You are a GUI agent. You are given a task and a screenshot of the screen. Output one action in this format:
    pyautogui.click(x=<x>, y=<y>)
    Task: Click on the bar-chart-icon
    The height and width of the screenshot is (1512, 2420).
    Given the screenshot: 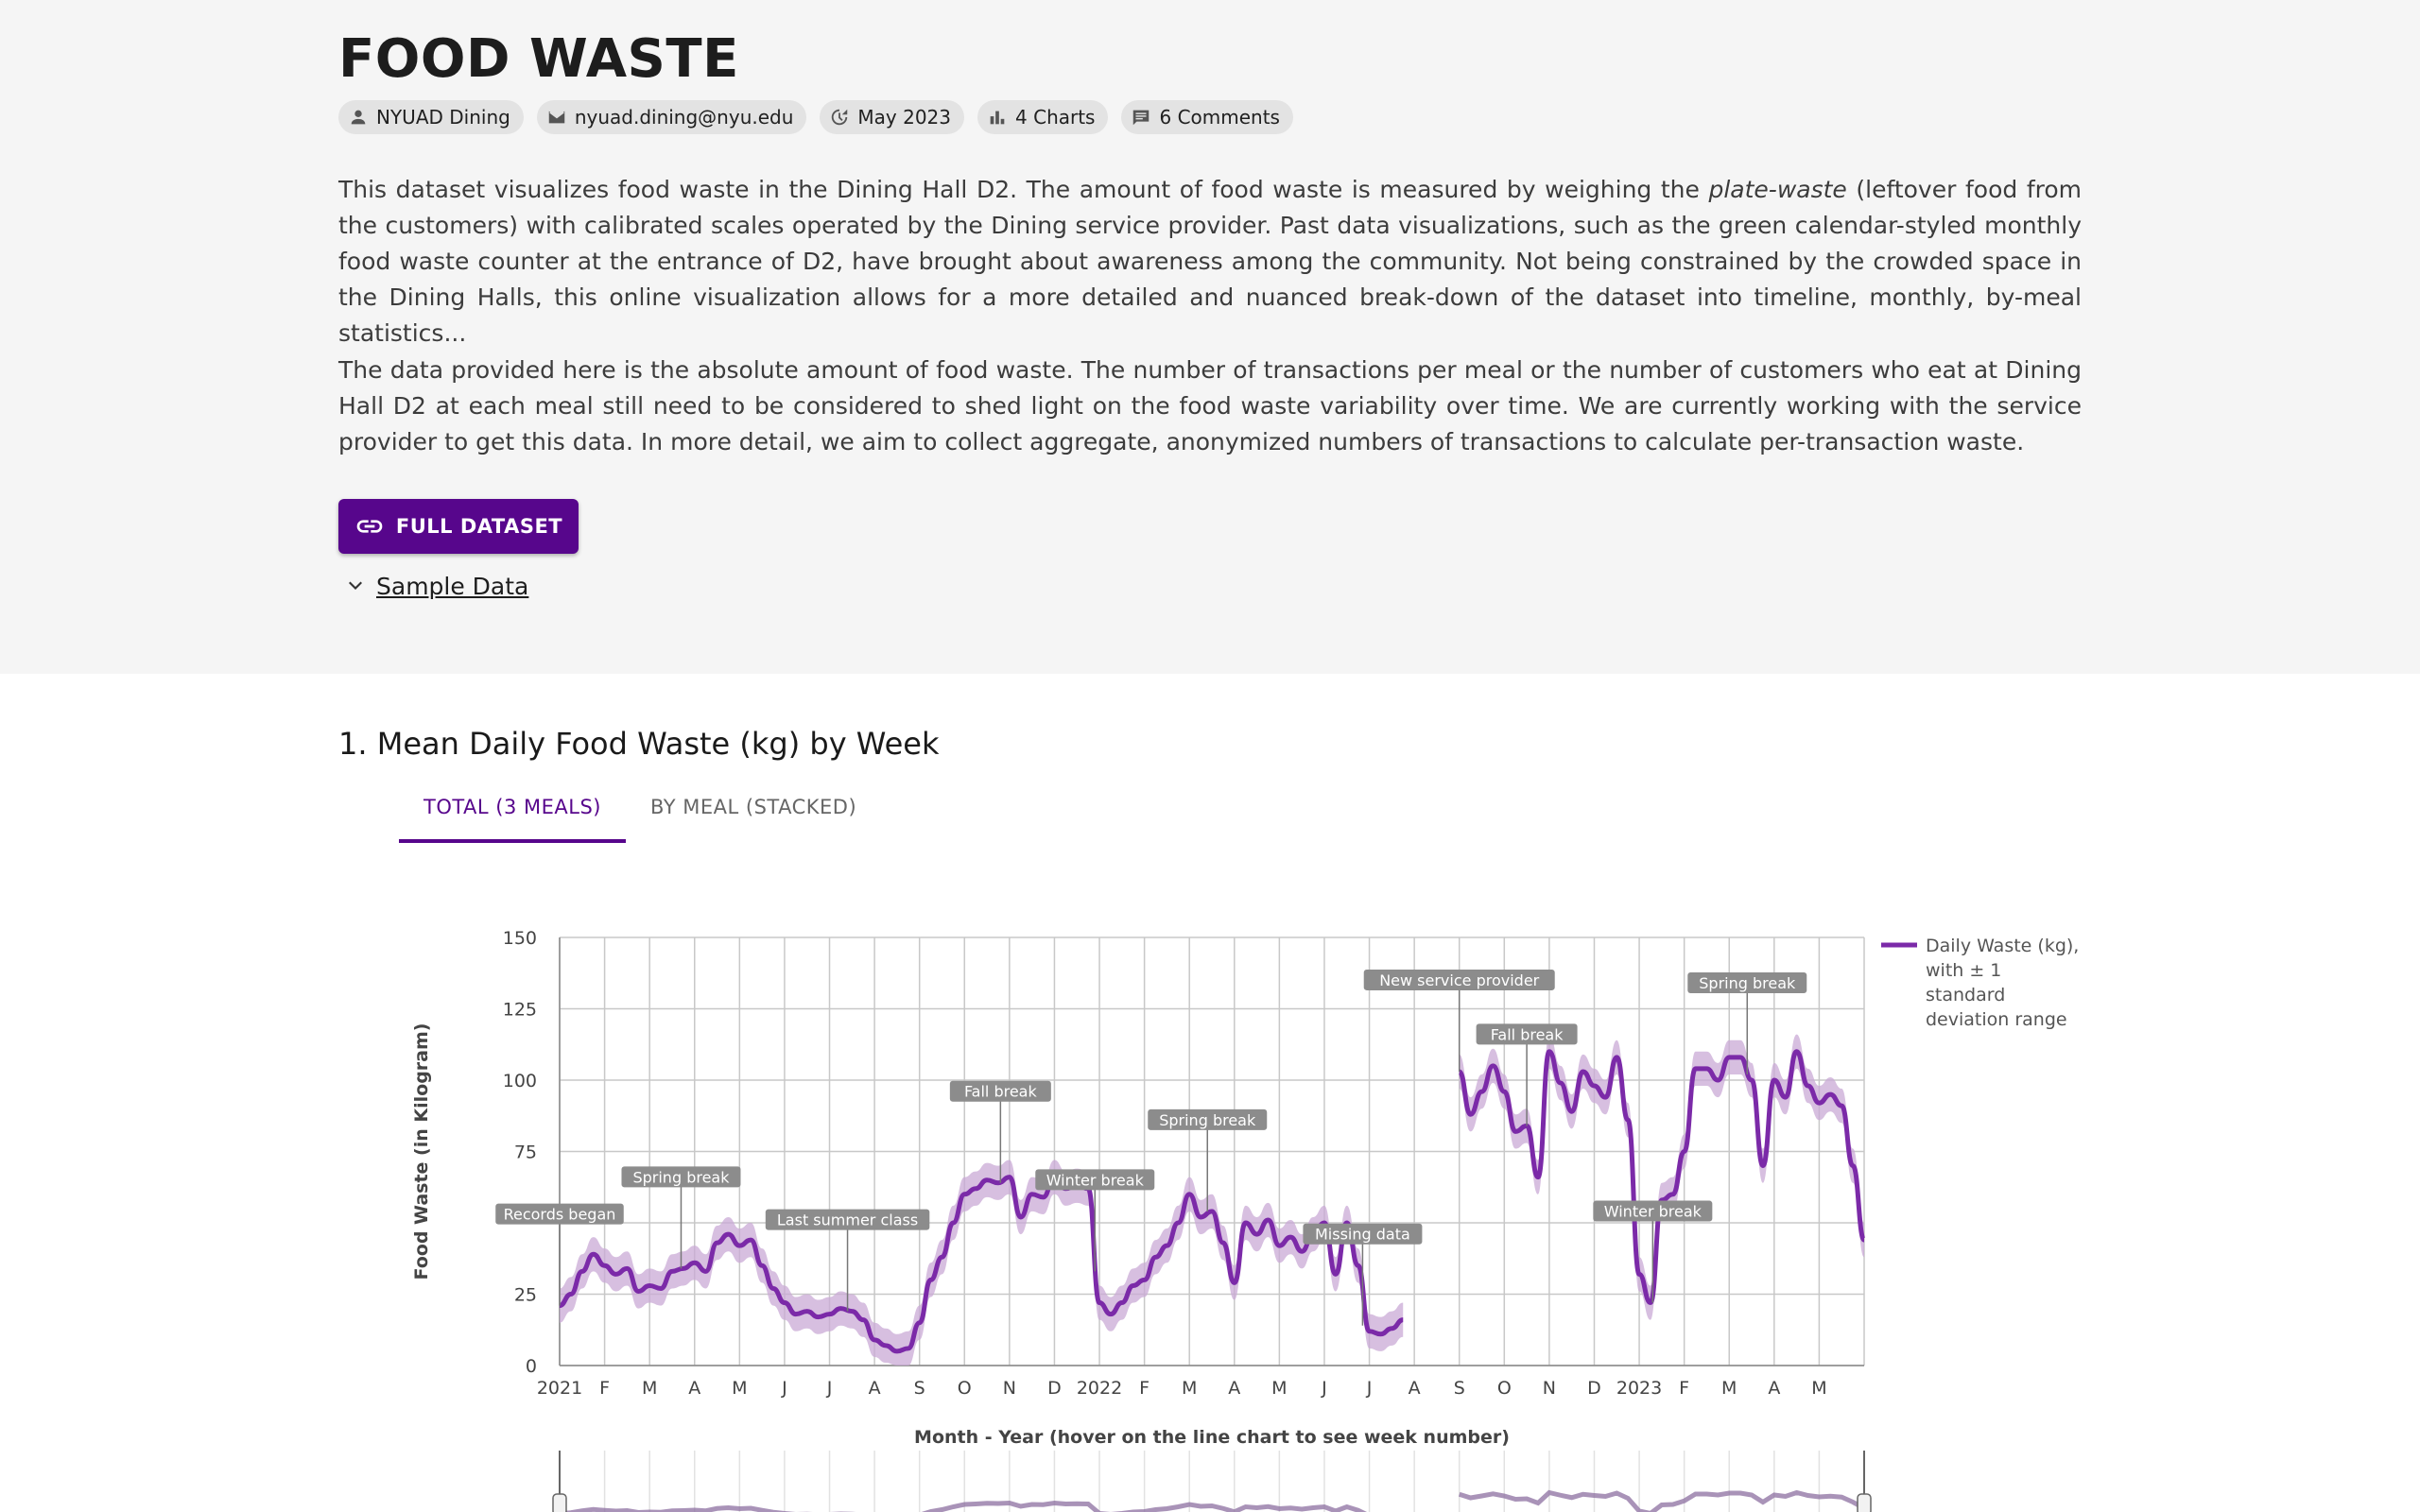 What is the action you would take?
    pyautogui.click(x=998, y=118)
    